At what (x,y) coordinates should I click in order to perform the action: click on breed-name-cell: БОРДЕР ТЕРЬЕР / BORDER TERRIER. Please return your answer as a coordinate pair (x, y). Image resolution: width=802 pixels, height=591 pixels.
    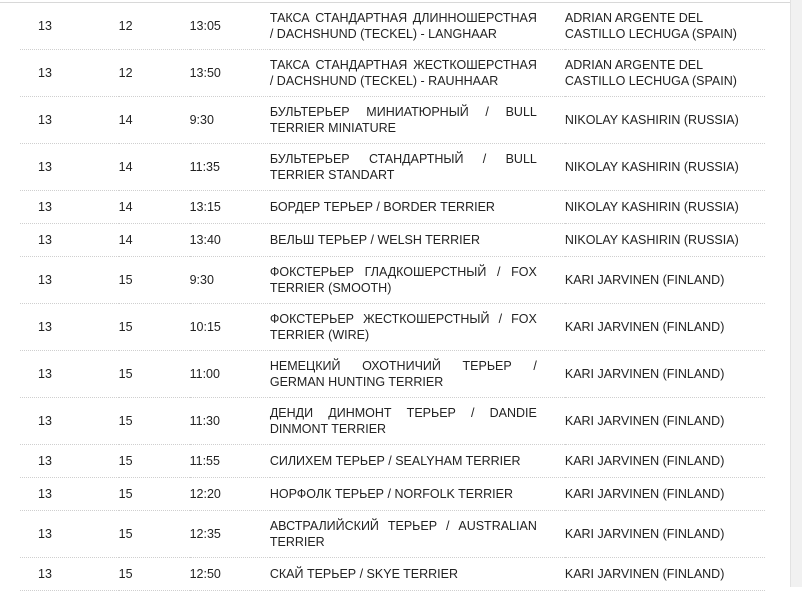
    Looking at the image, I should click on (417, 207).